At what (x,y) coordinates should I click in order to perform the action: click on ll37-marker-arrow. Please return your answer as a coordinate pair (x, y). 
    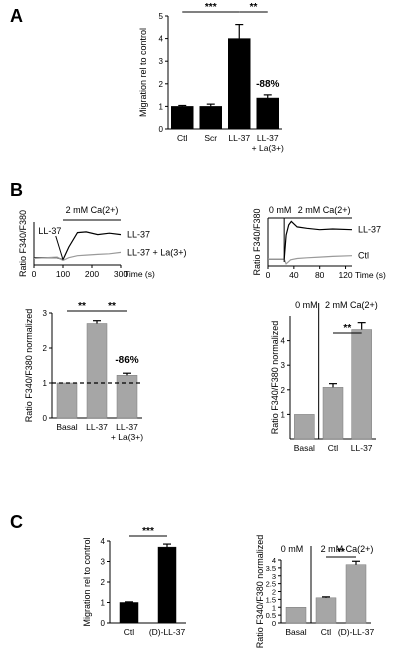
    Looking at the image, I should click on (59, 247).